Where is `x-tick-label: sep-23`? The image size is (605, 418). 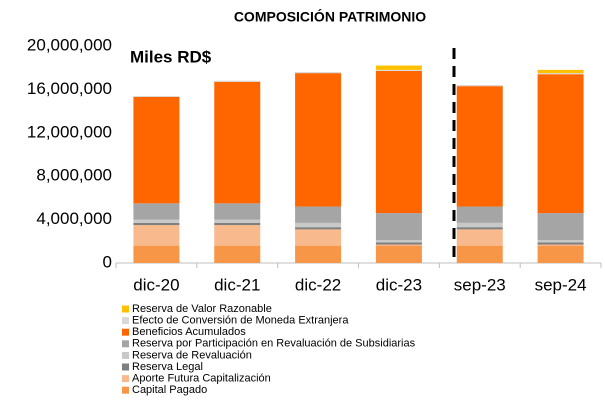
x-tick-label: sep-23 is located at coordinates (480, 284).